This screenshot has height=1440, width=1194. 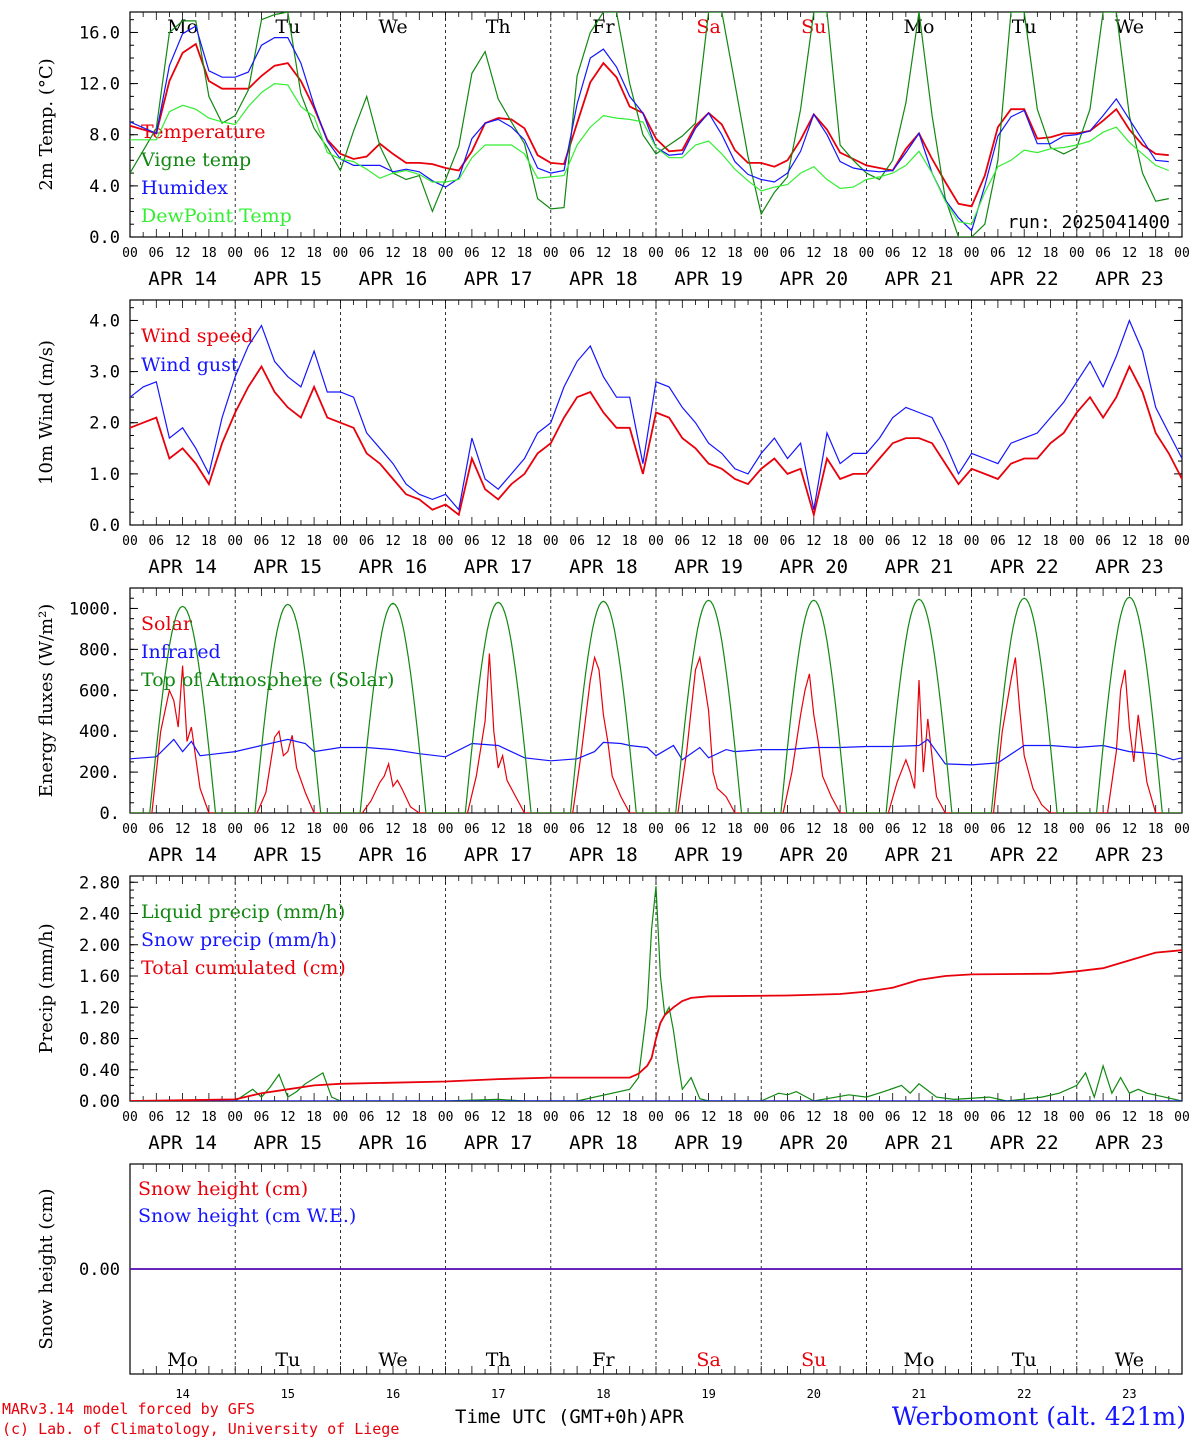 What do you see at coordinates (203, 132) in the screenshot?
I see `legend-entry: Temperature` at bounding box center [203, 132].